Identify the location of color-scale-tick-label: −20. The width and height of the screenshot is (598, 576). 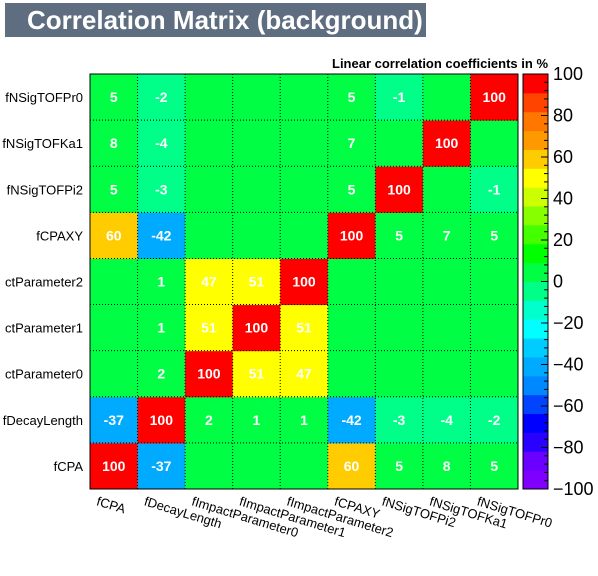
(568, 323).